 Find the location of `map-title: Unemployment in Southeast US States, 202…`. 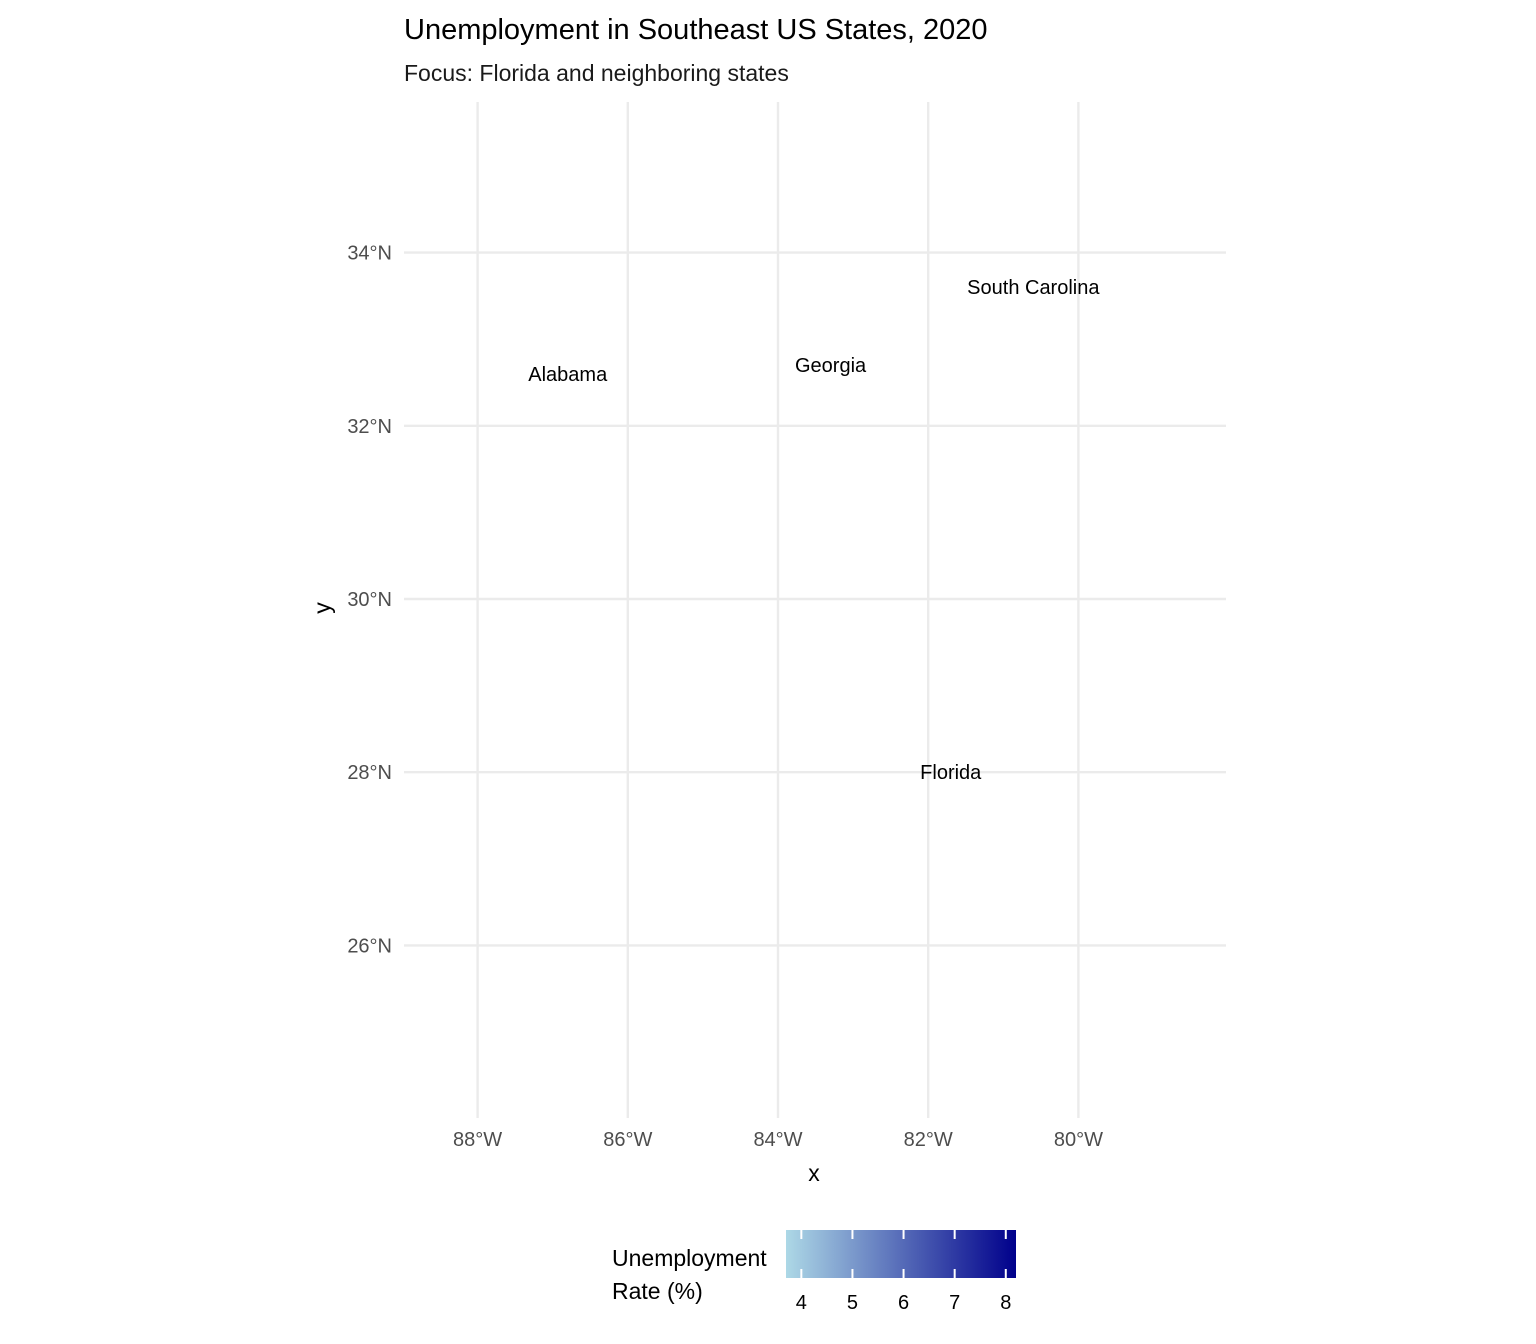

map-title: Unemployment in Southeast US States, 202… is located at coordinates (696, 30).